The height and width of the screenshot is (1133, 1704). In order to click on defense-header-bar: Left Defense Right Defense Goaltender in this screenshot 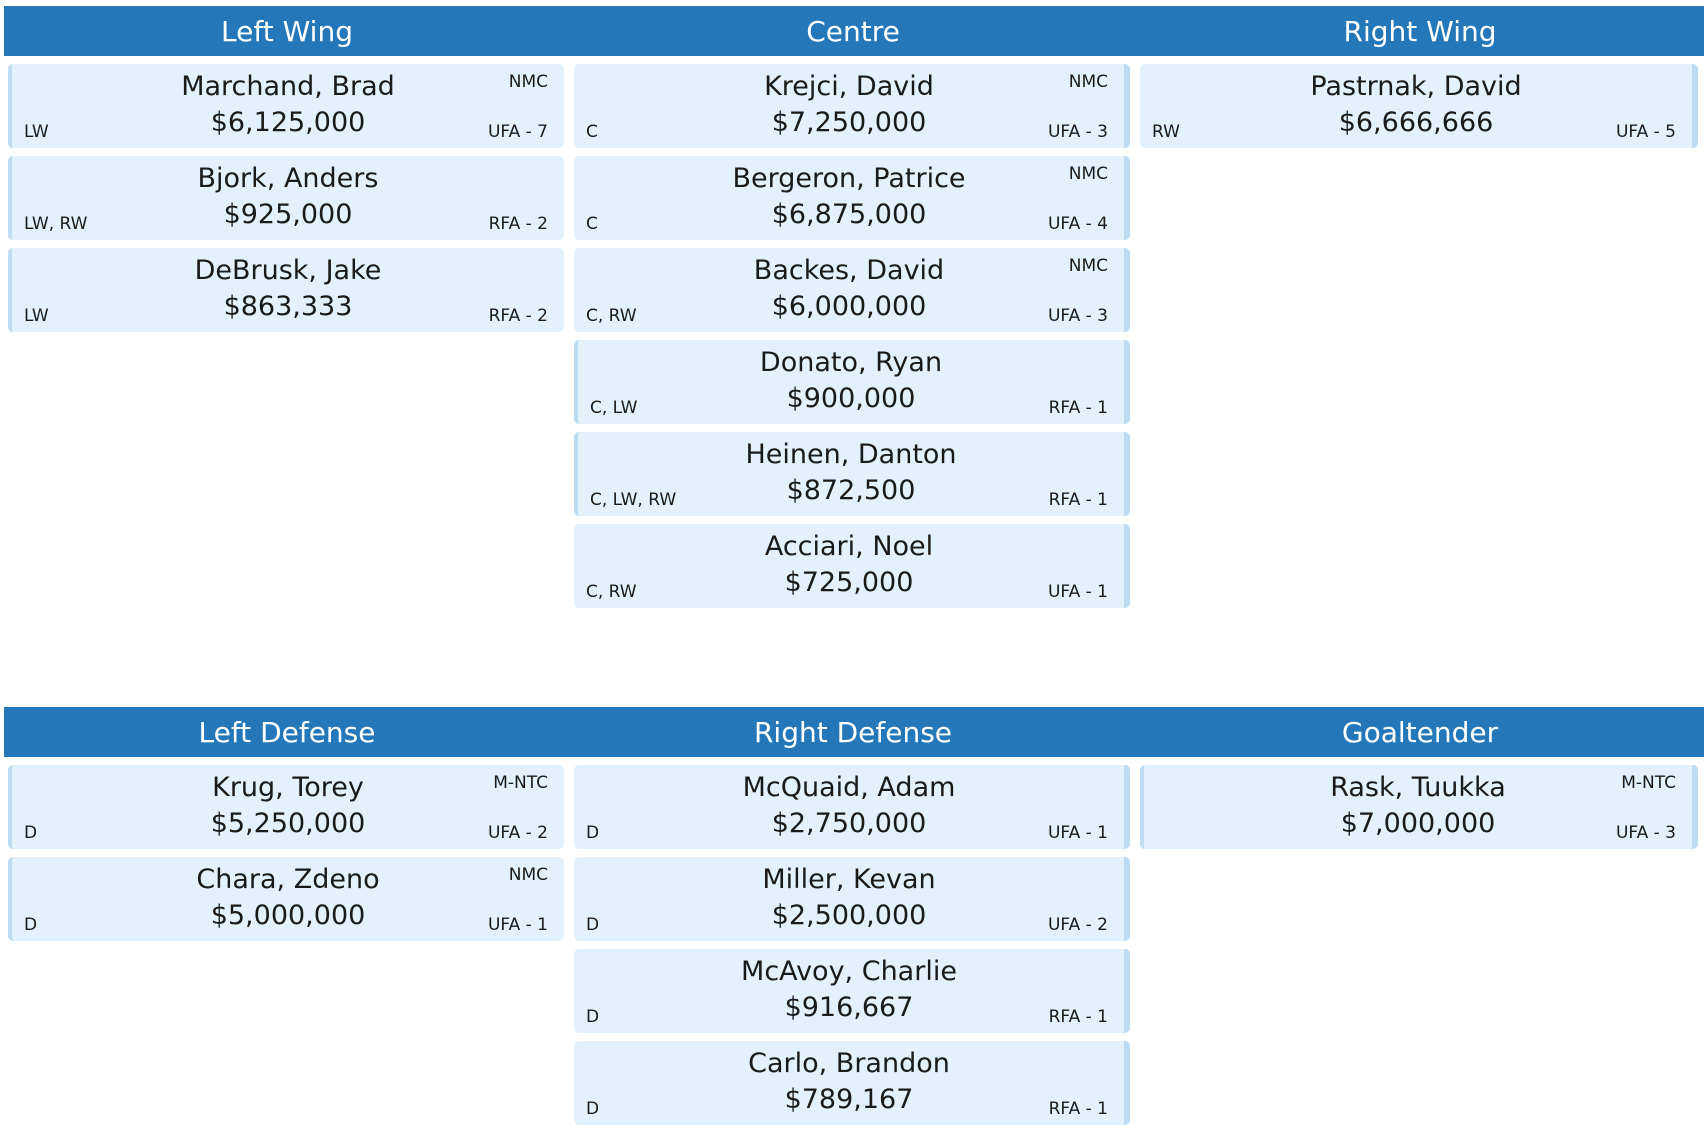, I will do `click(854, 732)`.